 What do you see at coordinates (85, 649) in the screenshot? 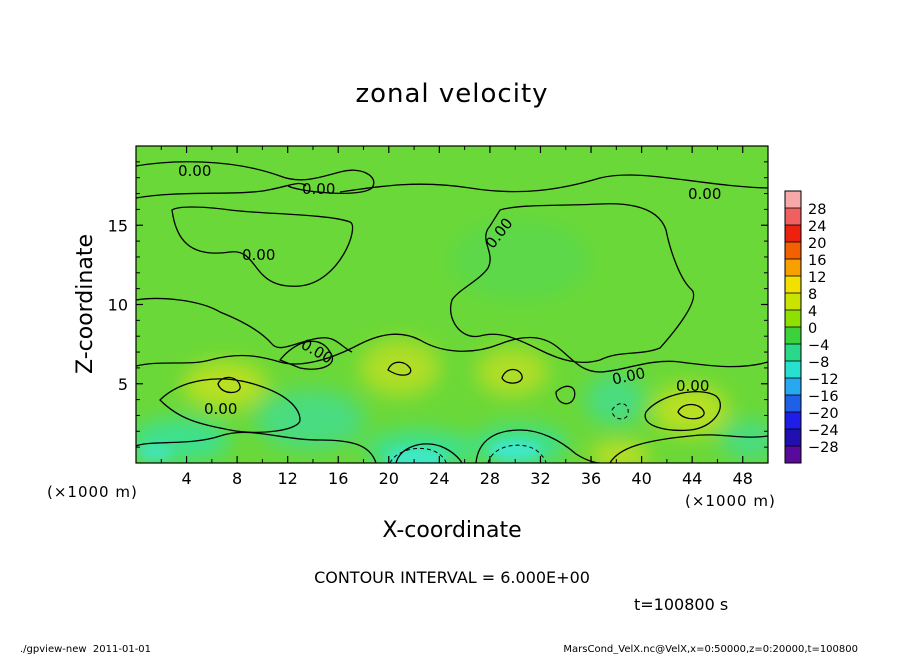
I see `footer-left: ./gpview-new 2011-01-01` at bounding box center [85, 649].